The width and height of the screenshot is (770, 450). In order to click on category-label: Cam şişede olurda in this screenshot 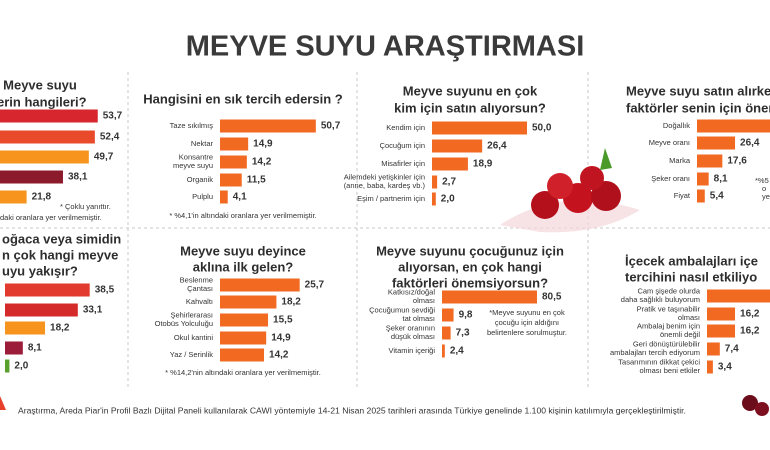, I will do `click(668, 291)`.